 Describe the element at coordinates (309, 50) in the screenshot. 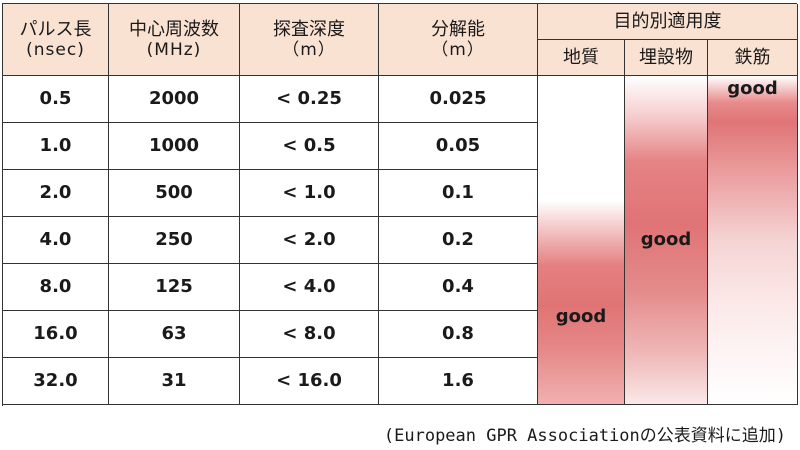

I see `header-depth-unit: （m）` at that location.